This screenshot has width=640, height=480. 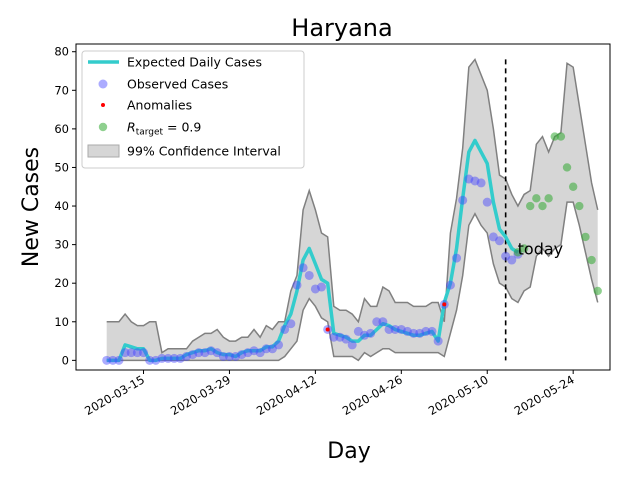 I want to click on x-tick-label: 2020-04-26, so click(x=372, y=395).